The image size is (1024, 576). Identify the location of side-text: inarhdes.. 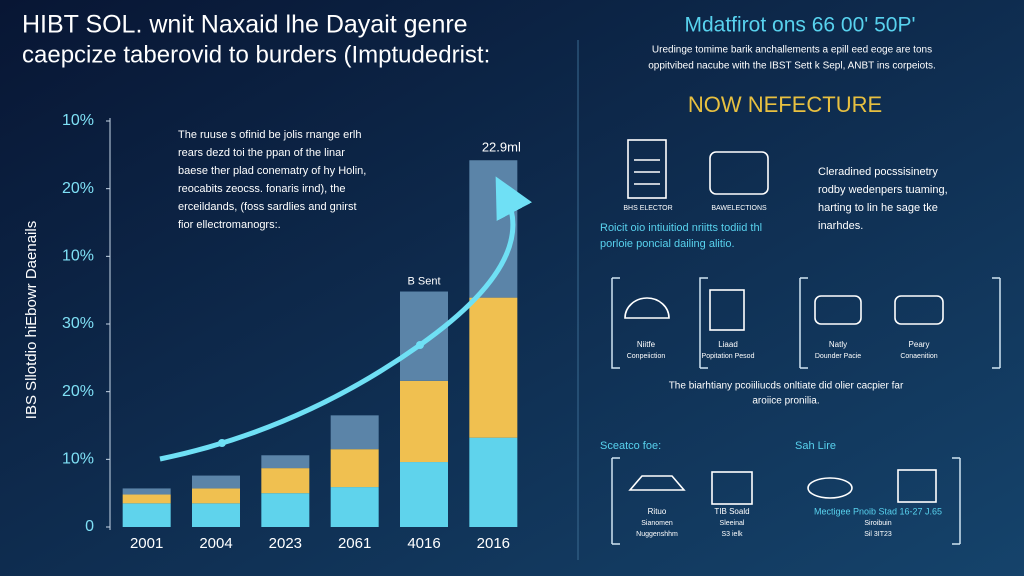
(840, 226).